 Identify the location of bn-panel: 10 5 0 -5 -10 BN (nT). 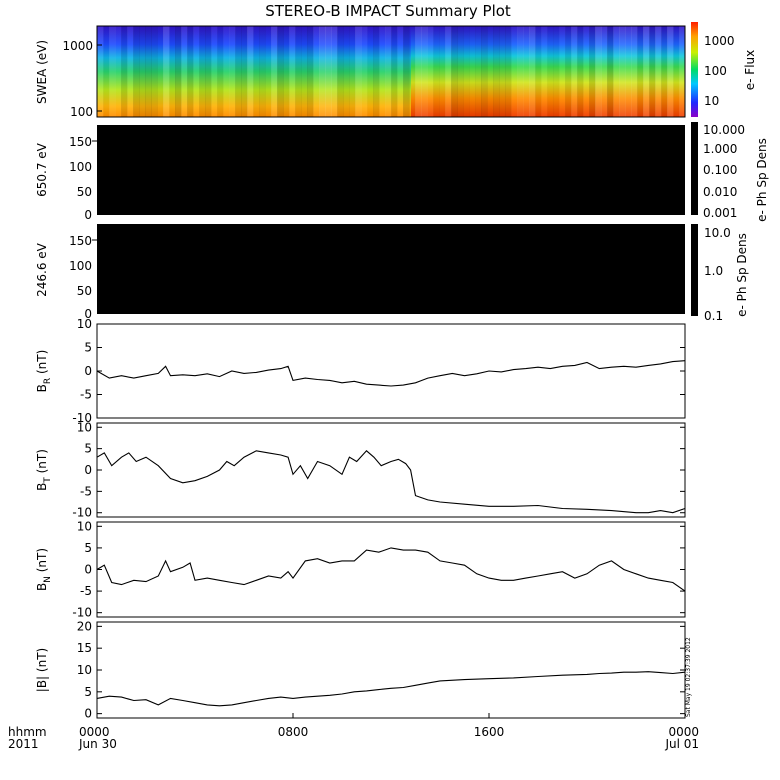
(360, 569).